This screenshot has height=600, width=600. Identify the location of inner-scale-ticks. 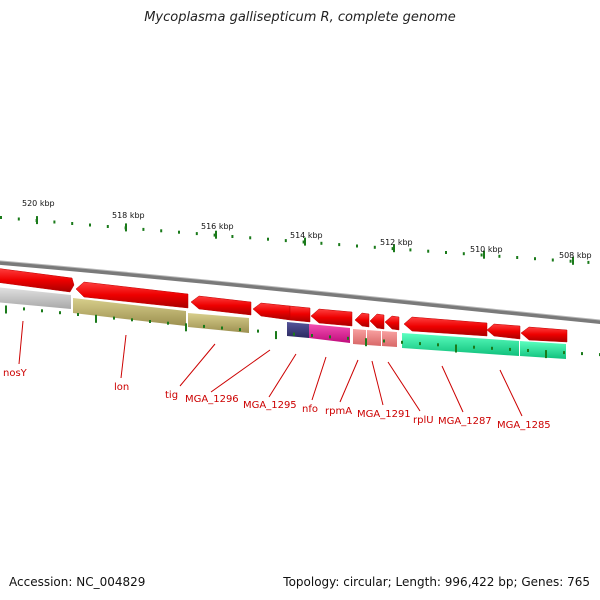
(302, 332).